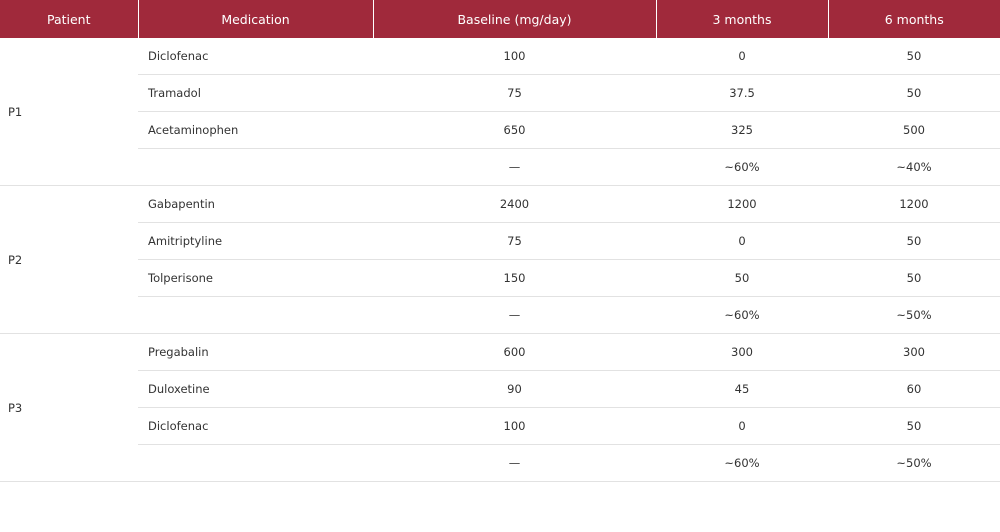 Image resolution: width=1000 pixels, height=532 pixels. What do you see at coordinates (914, 19) in the screenshot?
I see `header-cell: 6 months` at bounding box center [914, 19].